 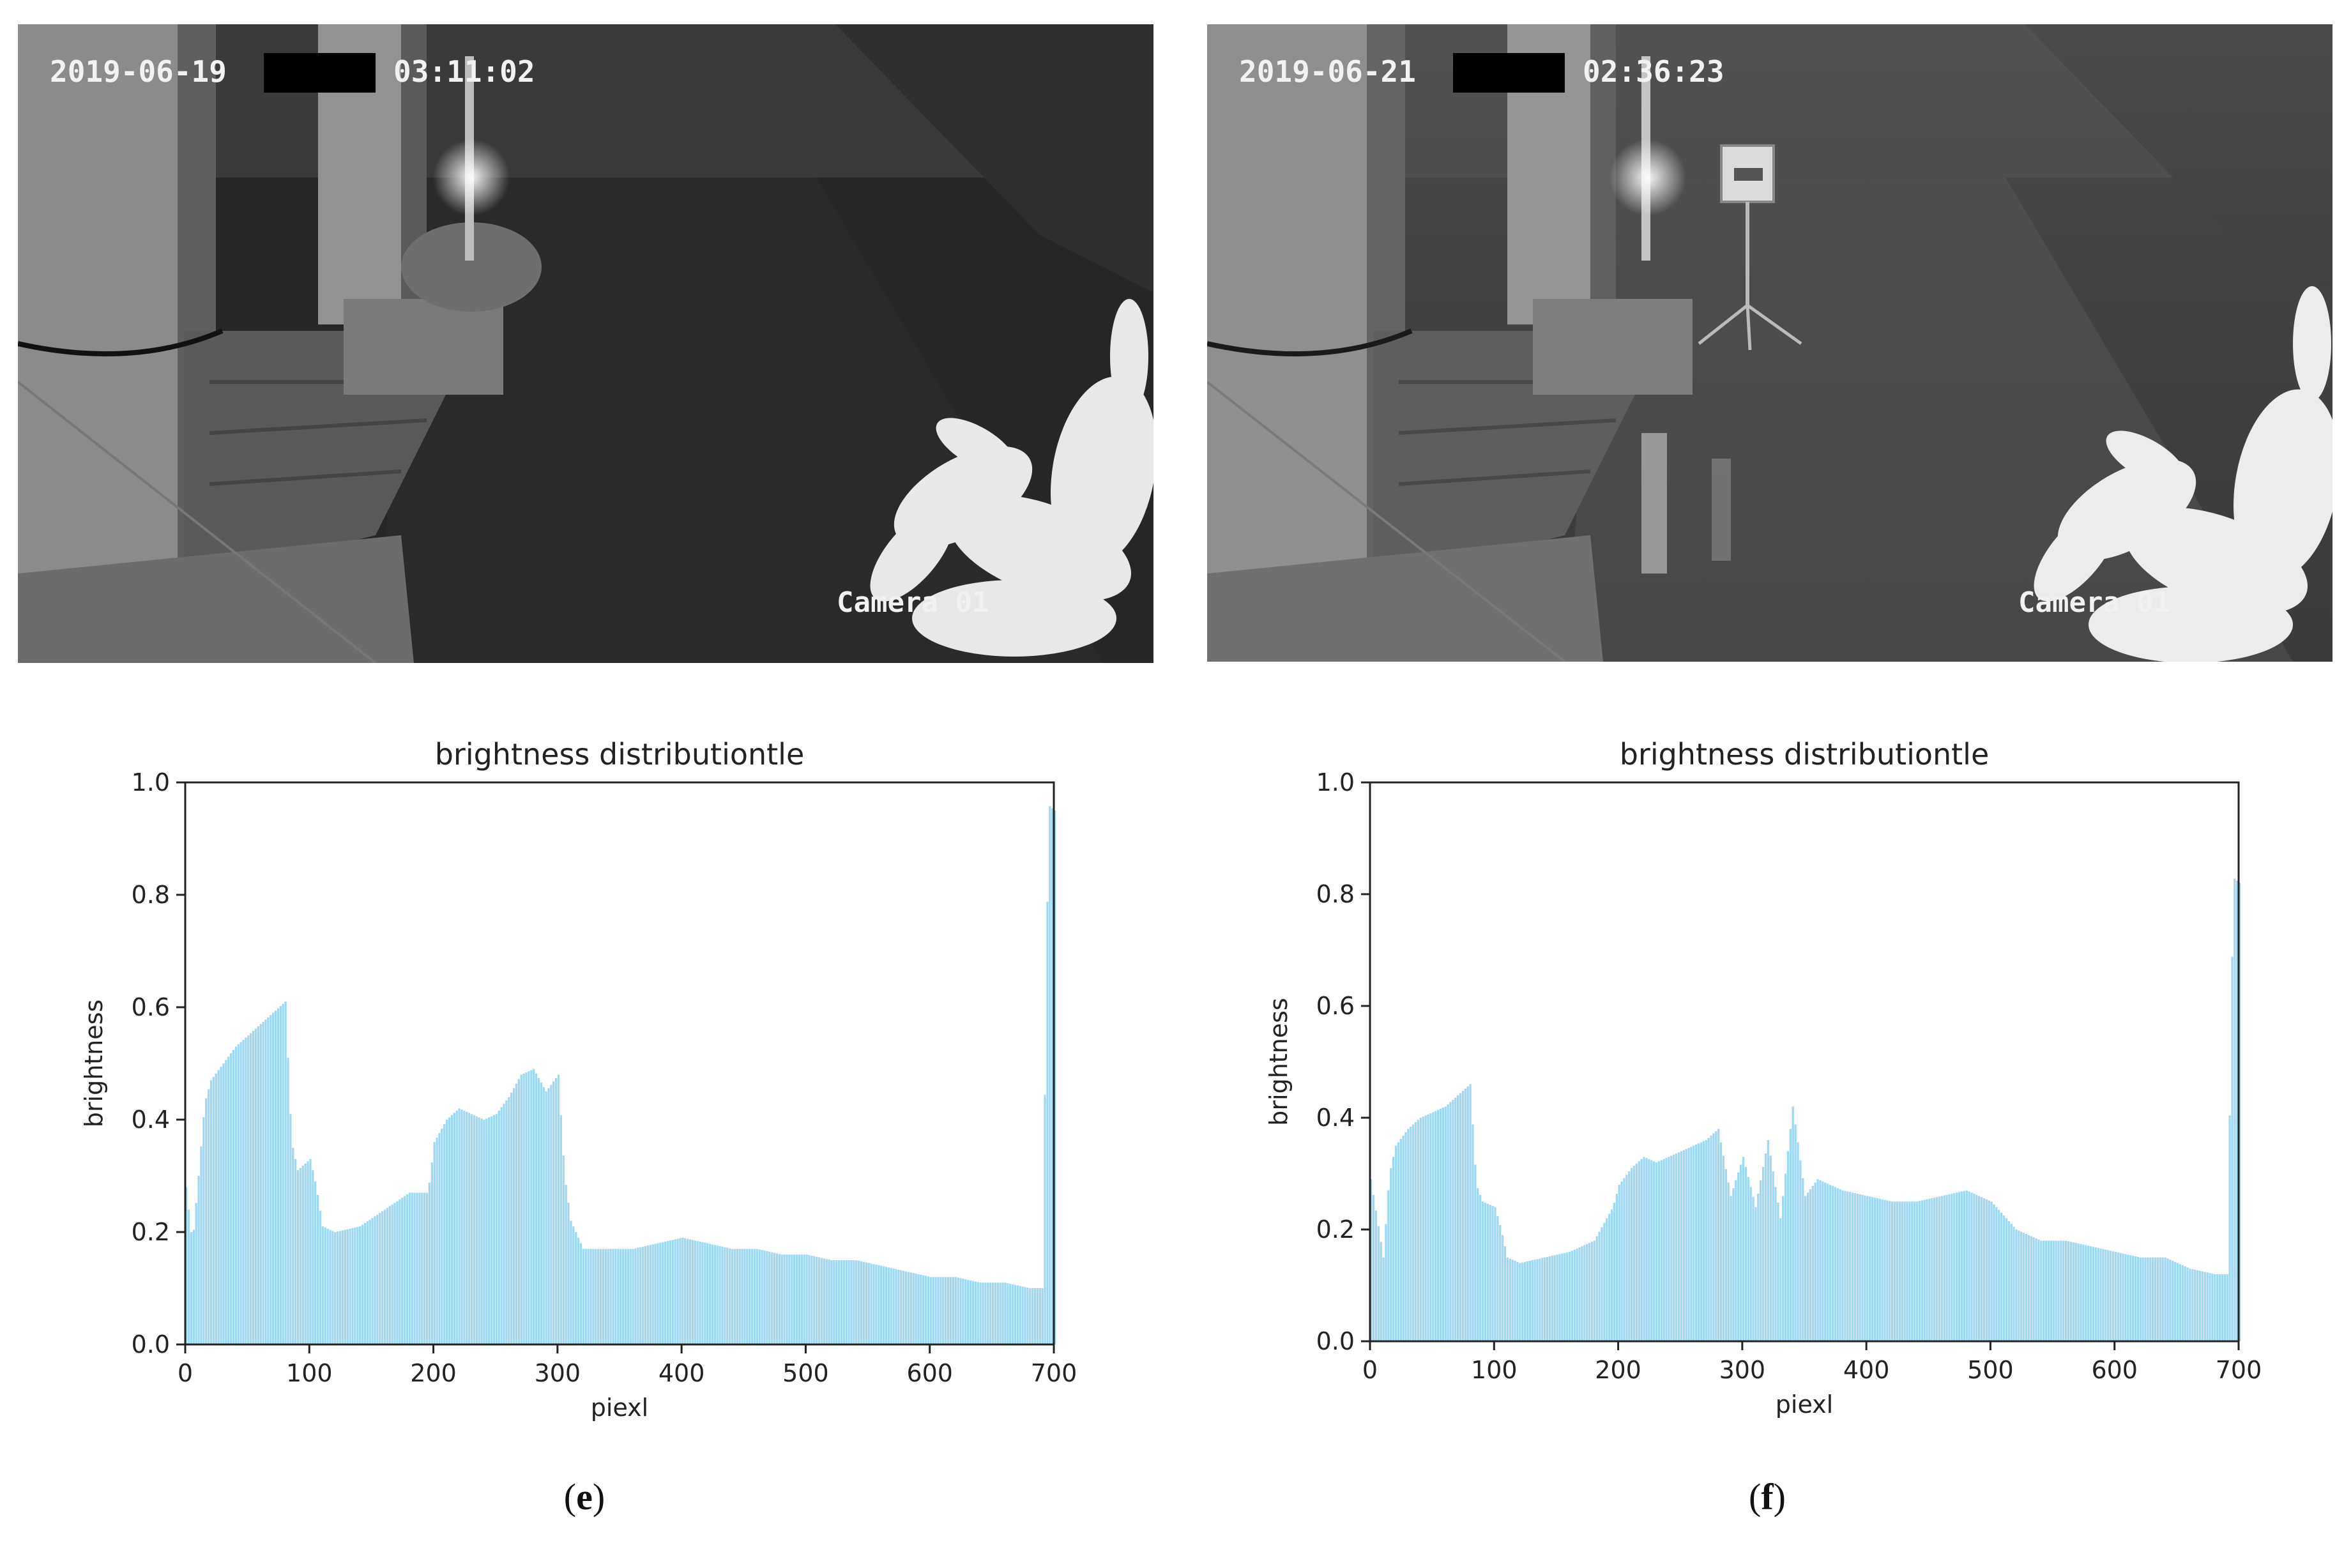 What do you see at coordinates (1866, 1370) in the screenshot?
I see `x-tick-label: 400` at bounding box center [1866, 1370].